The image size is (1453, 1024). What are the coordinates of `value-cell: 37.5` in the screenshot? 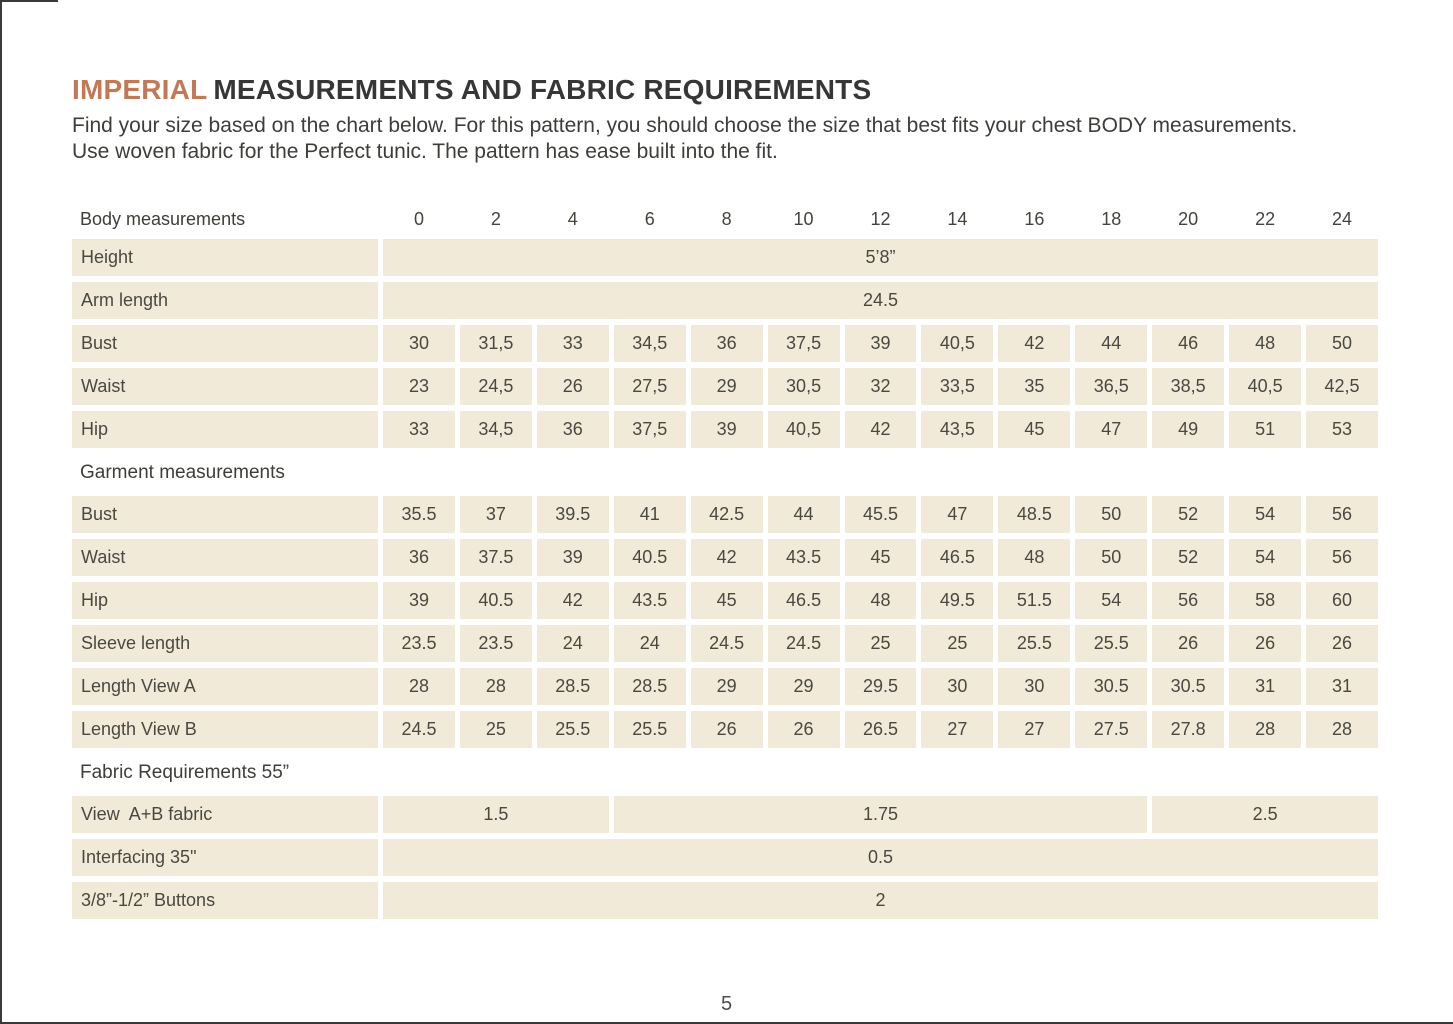 It's located at (495, 557).